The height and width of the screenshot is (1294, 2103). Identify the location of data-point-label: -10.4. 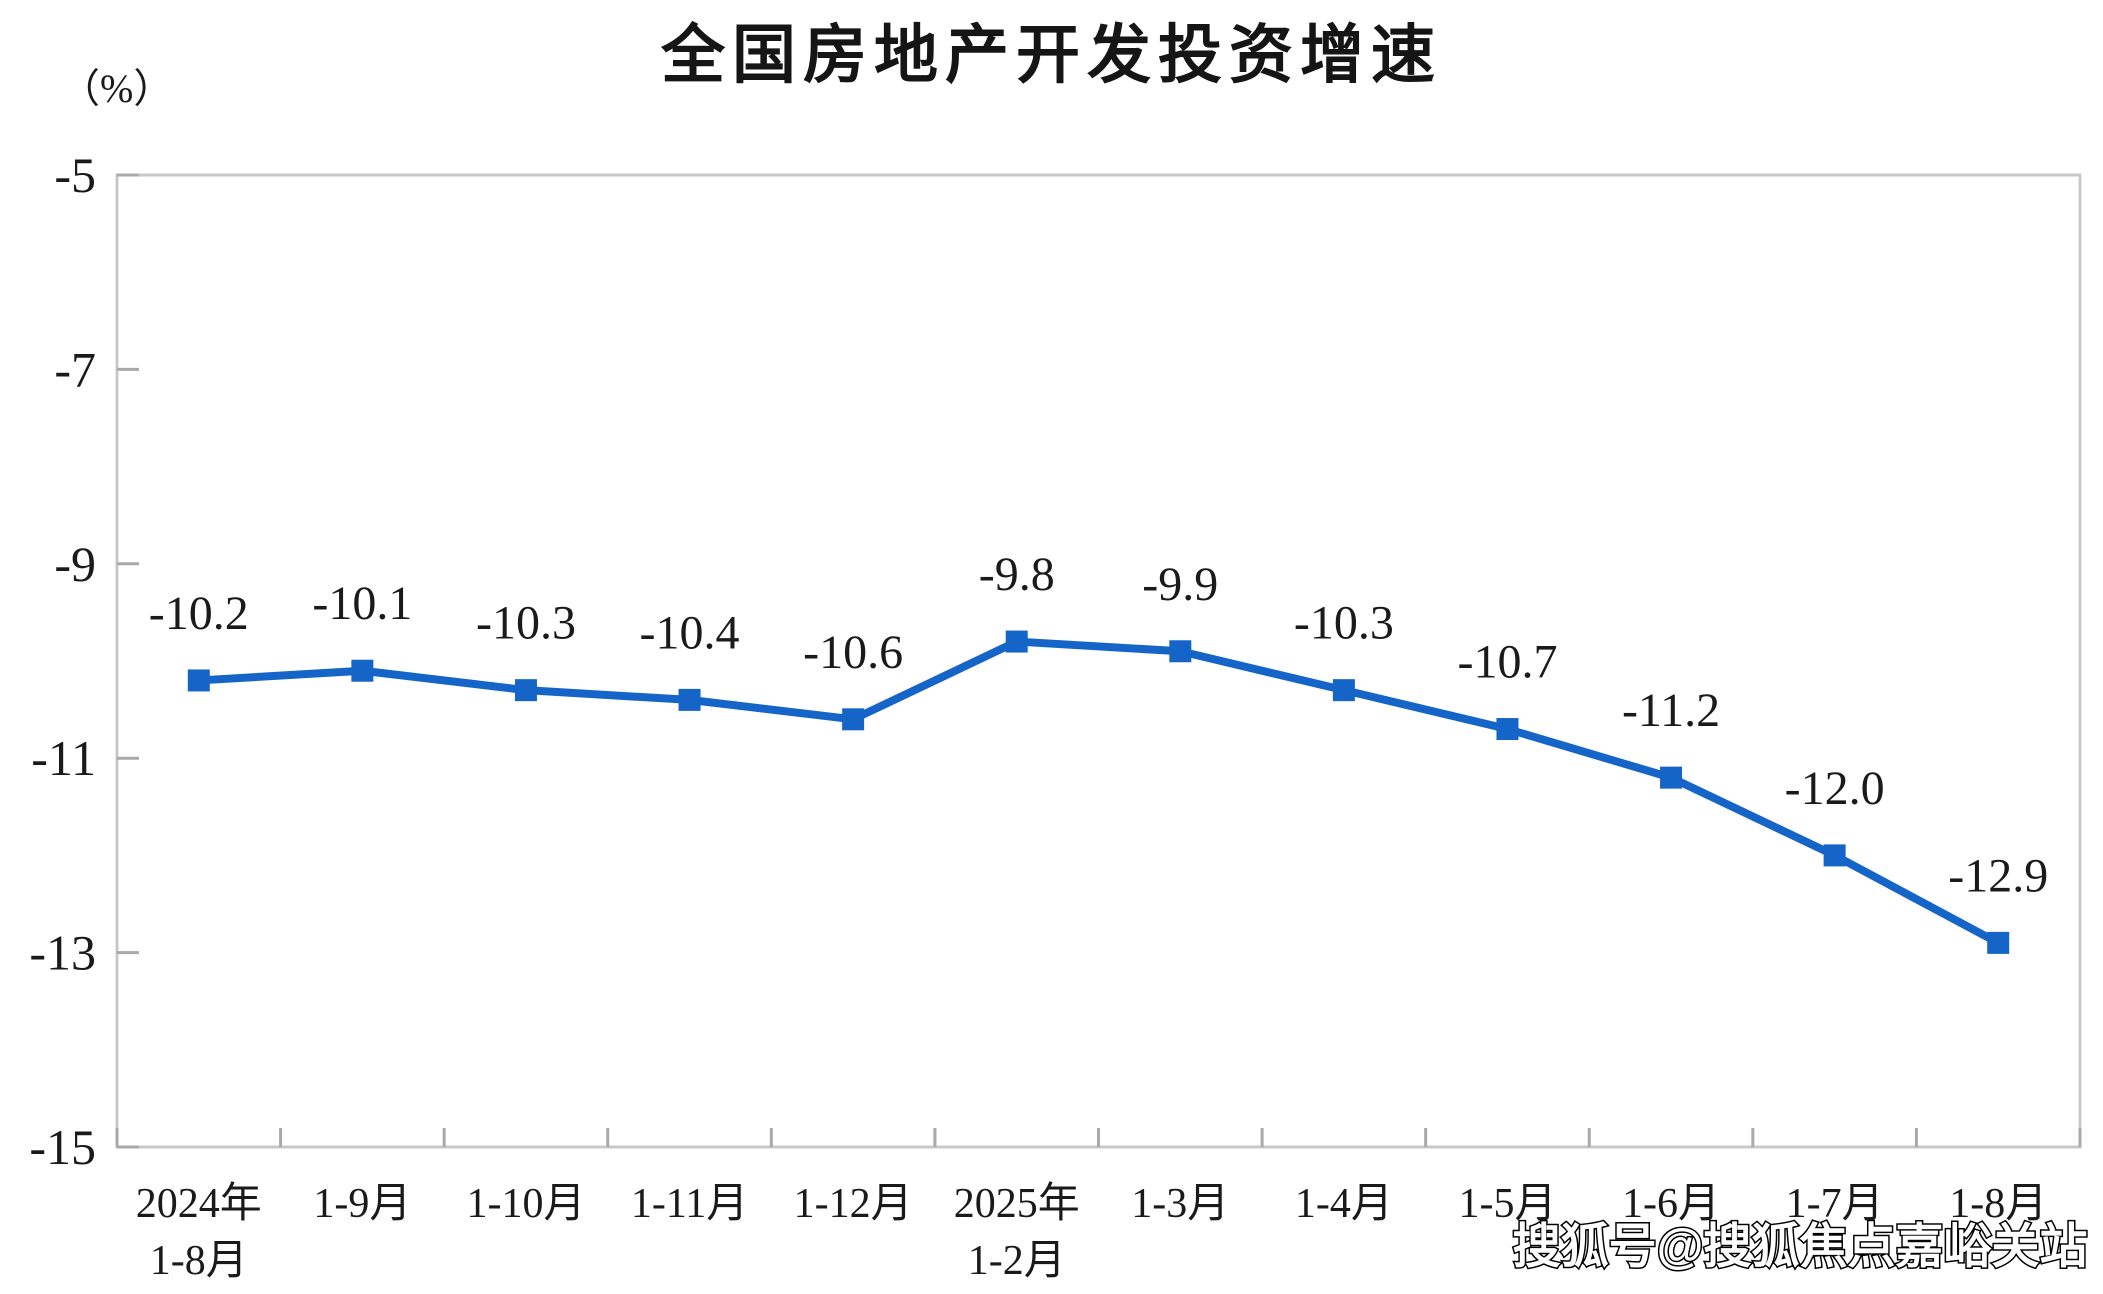
(690, 632).